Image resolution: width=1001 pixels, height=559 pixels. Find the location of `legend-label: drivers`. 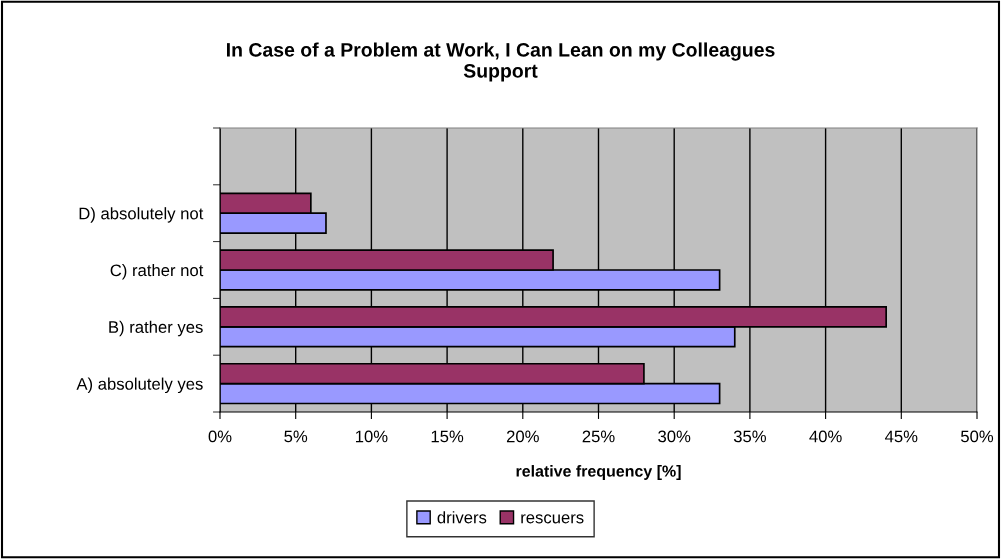

legend-label: drivers is located at coordinates (462, 517).